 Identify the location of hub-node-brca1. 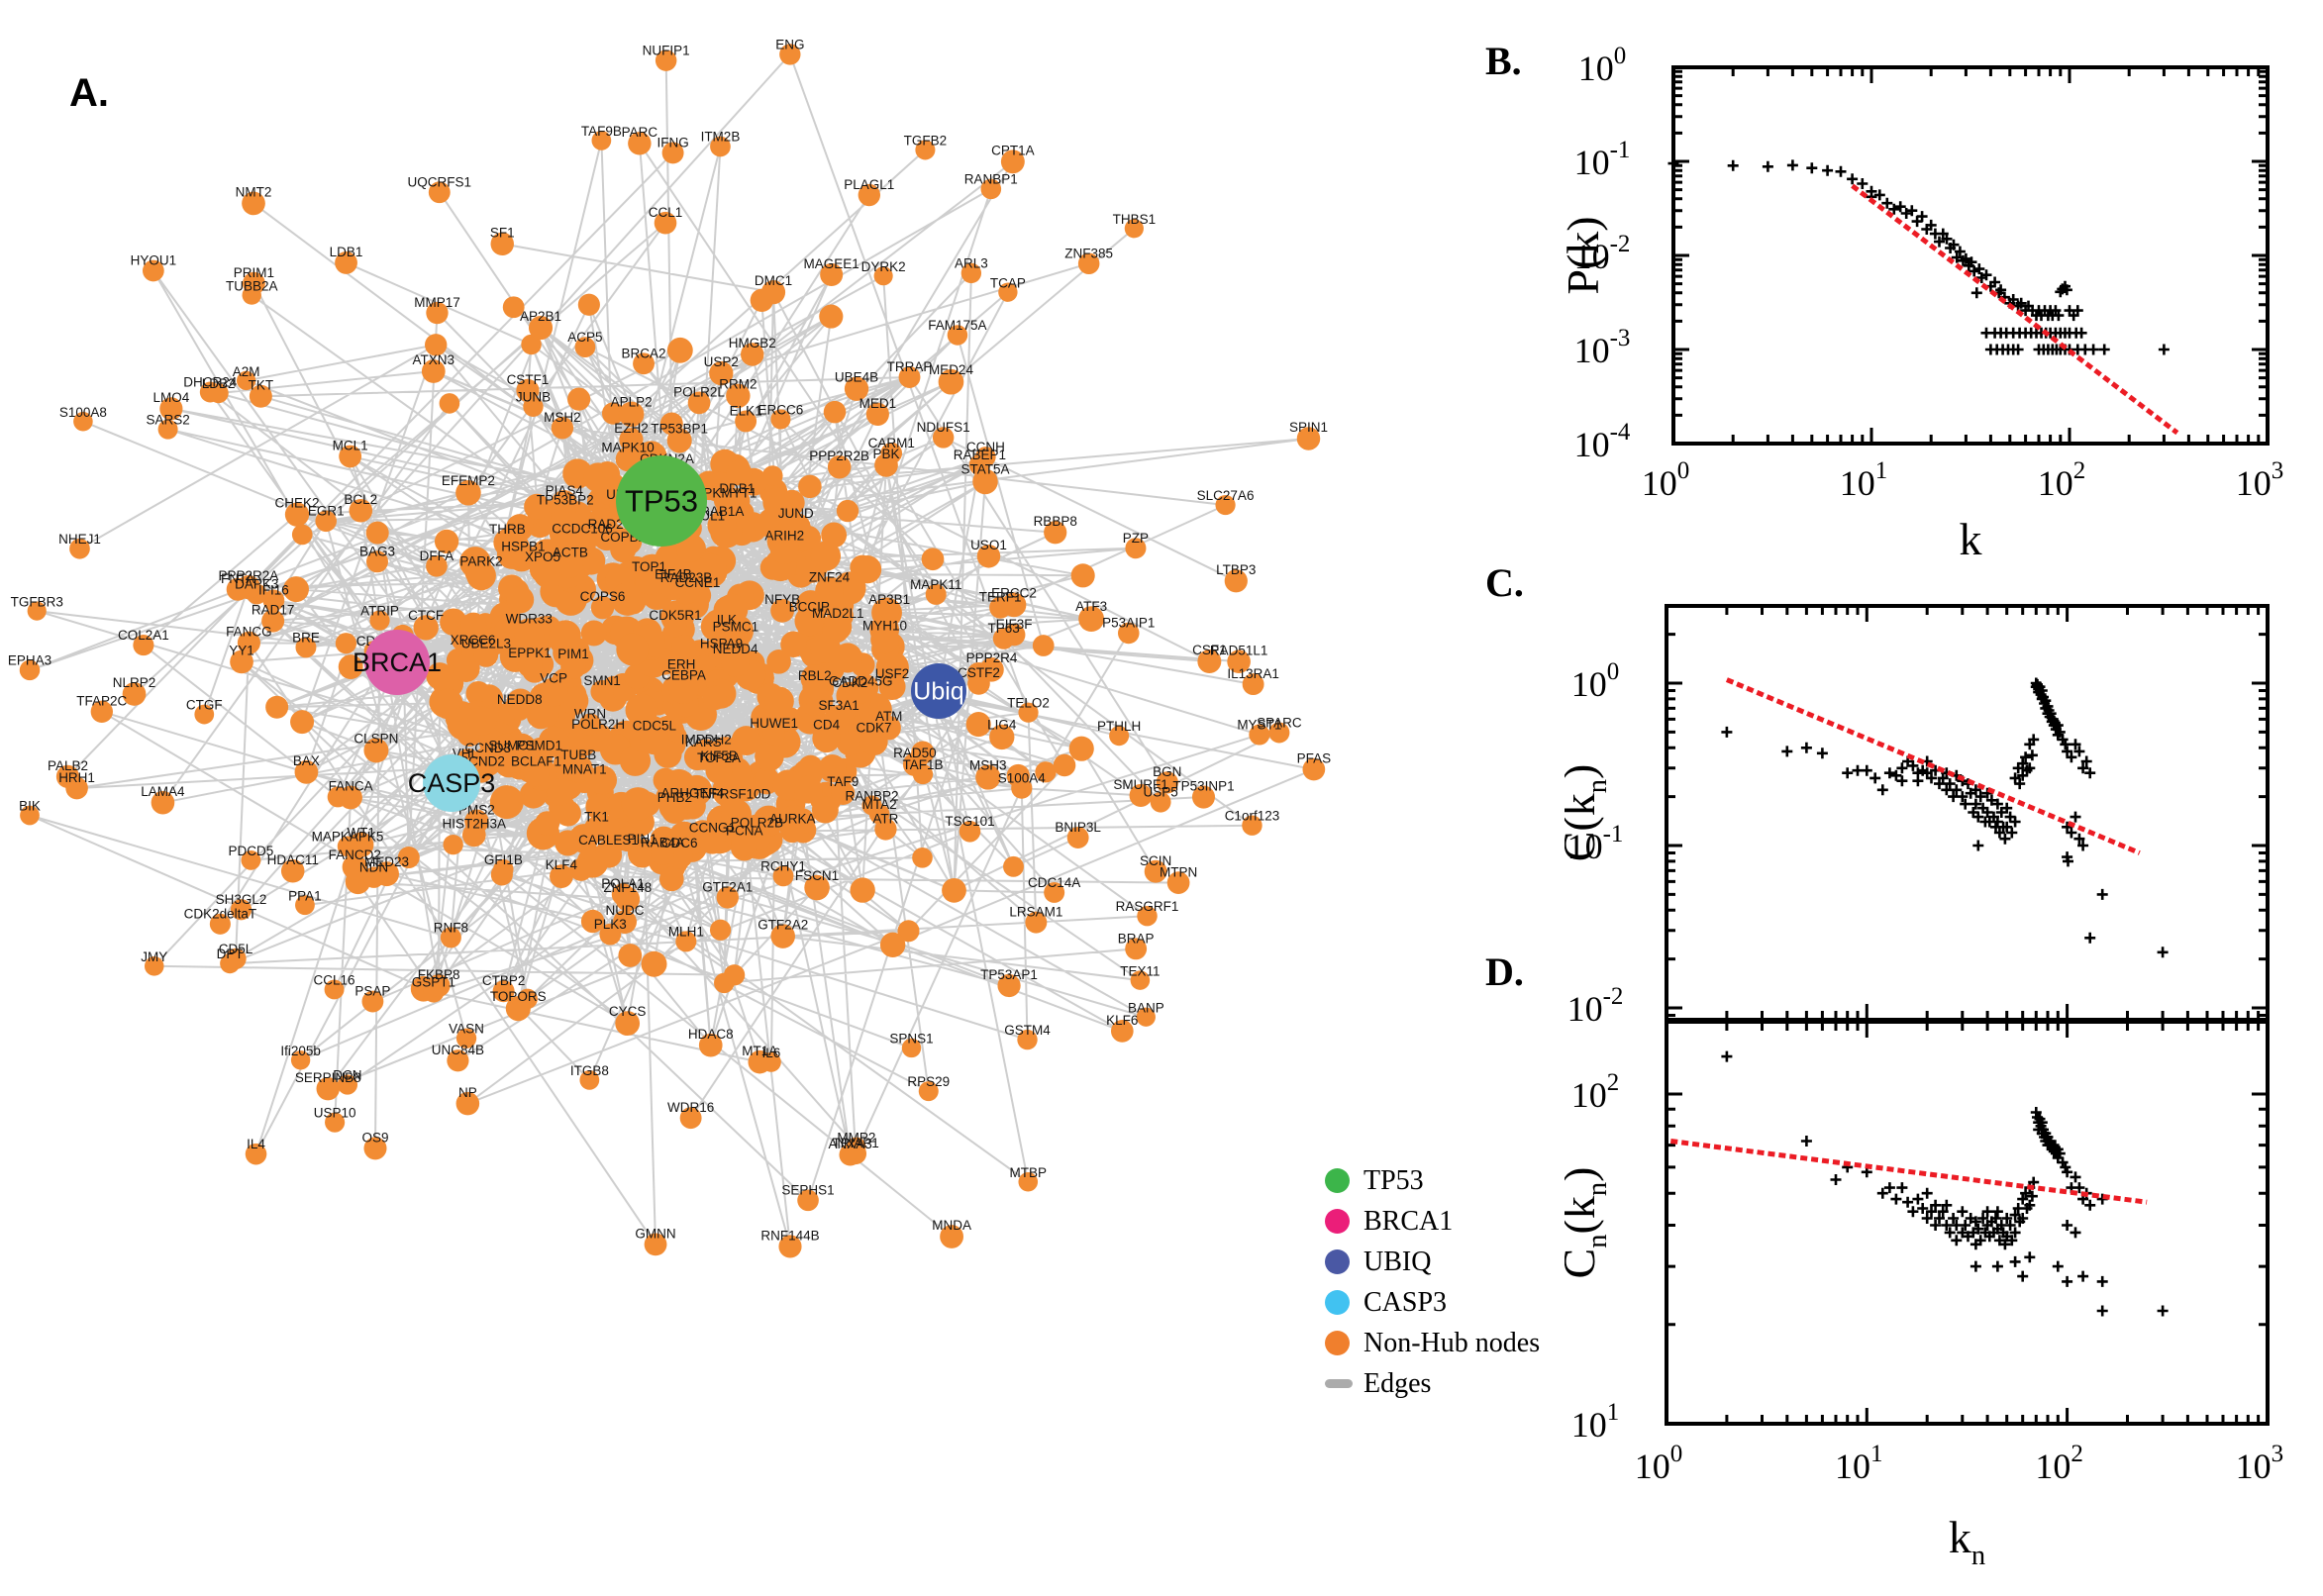
(397, 662).